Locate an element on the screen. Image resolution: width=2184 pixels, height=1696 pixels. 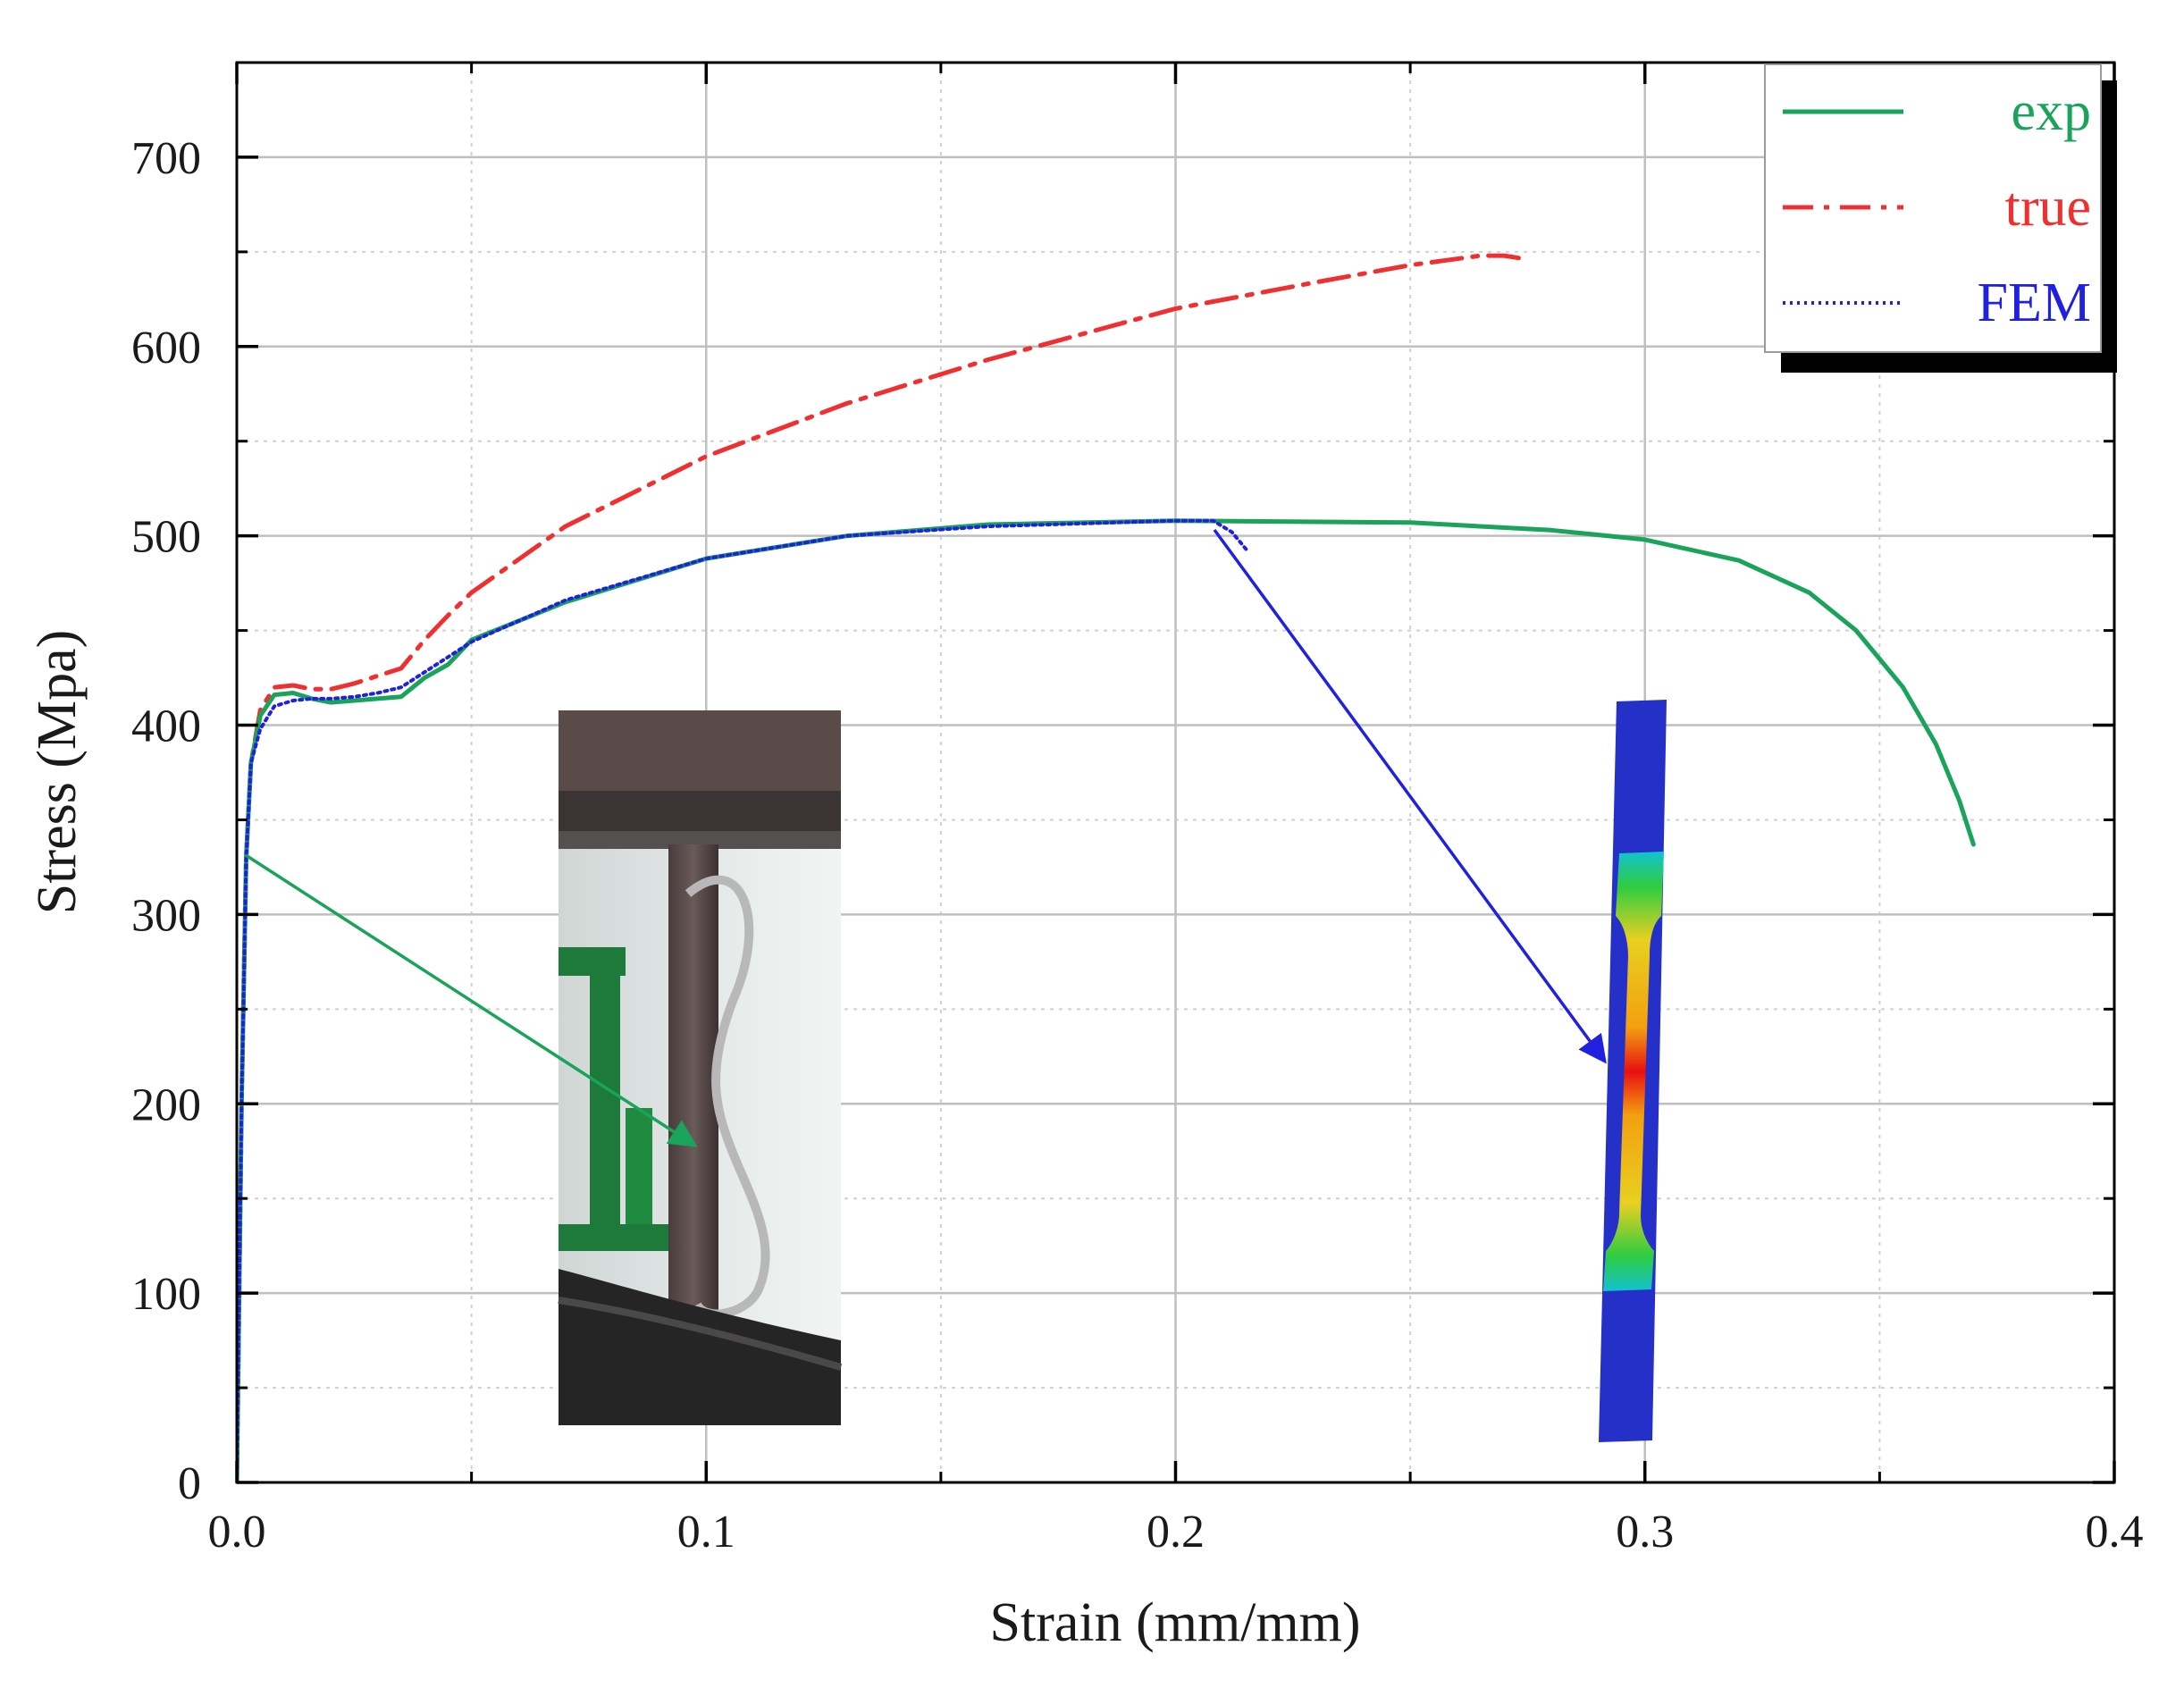
y-tick-label: 0 is located at coordinates (189, 1483).